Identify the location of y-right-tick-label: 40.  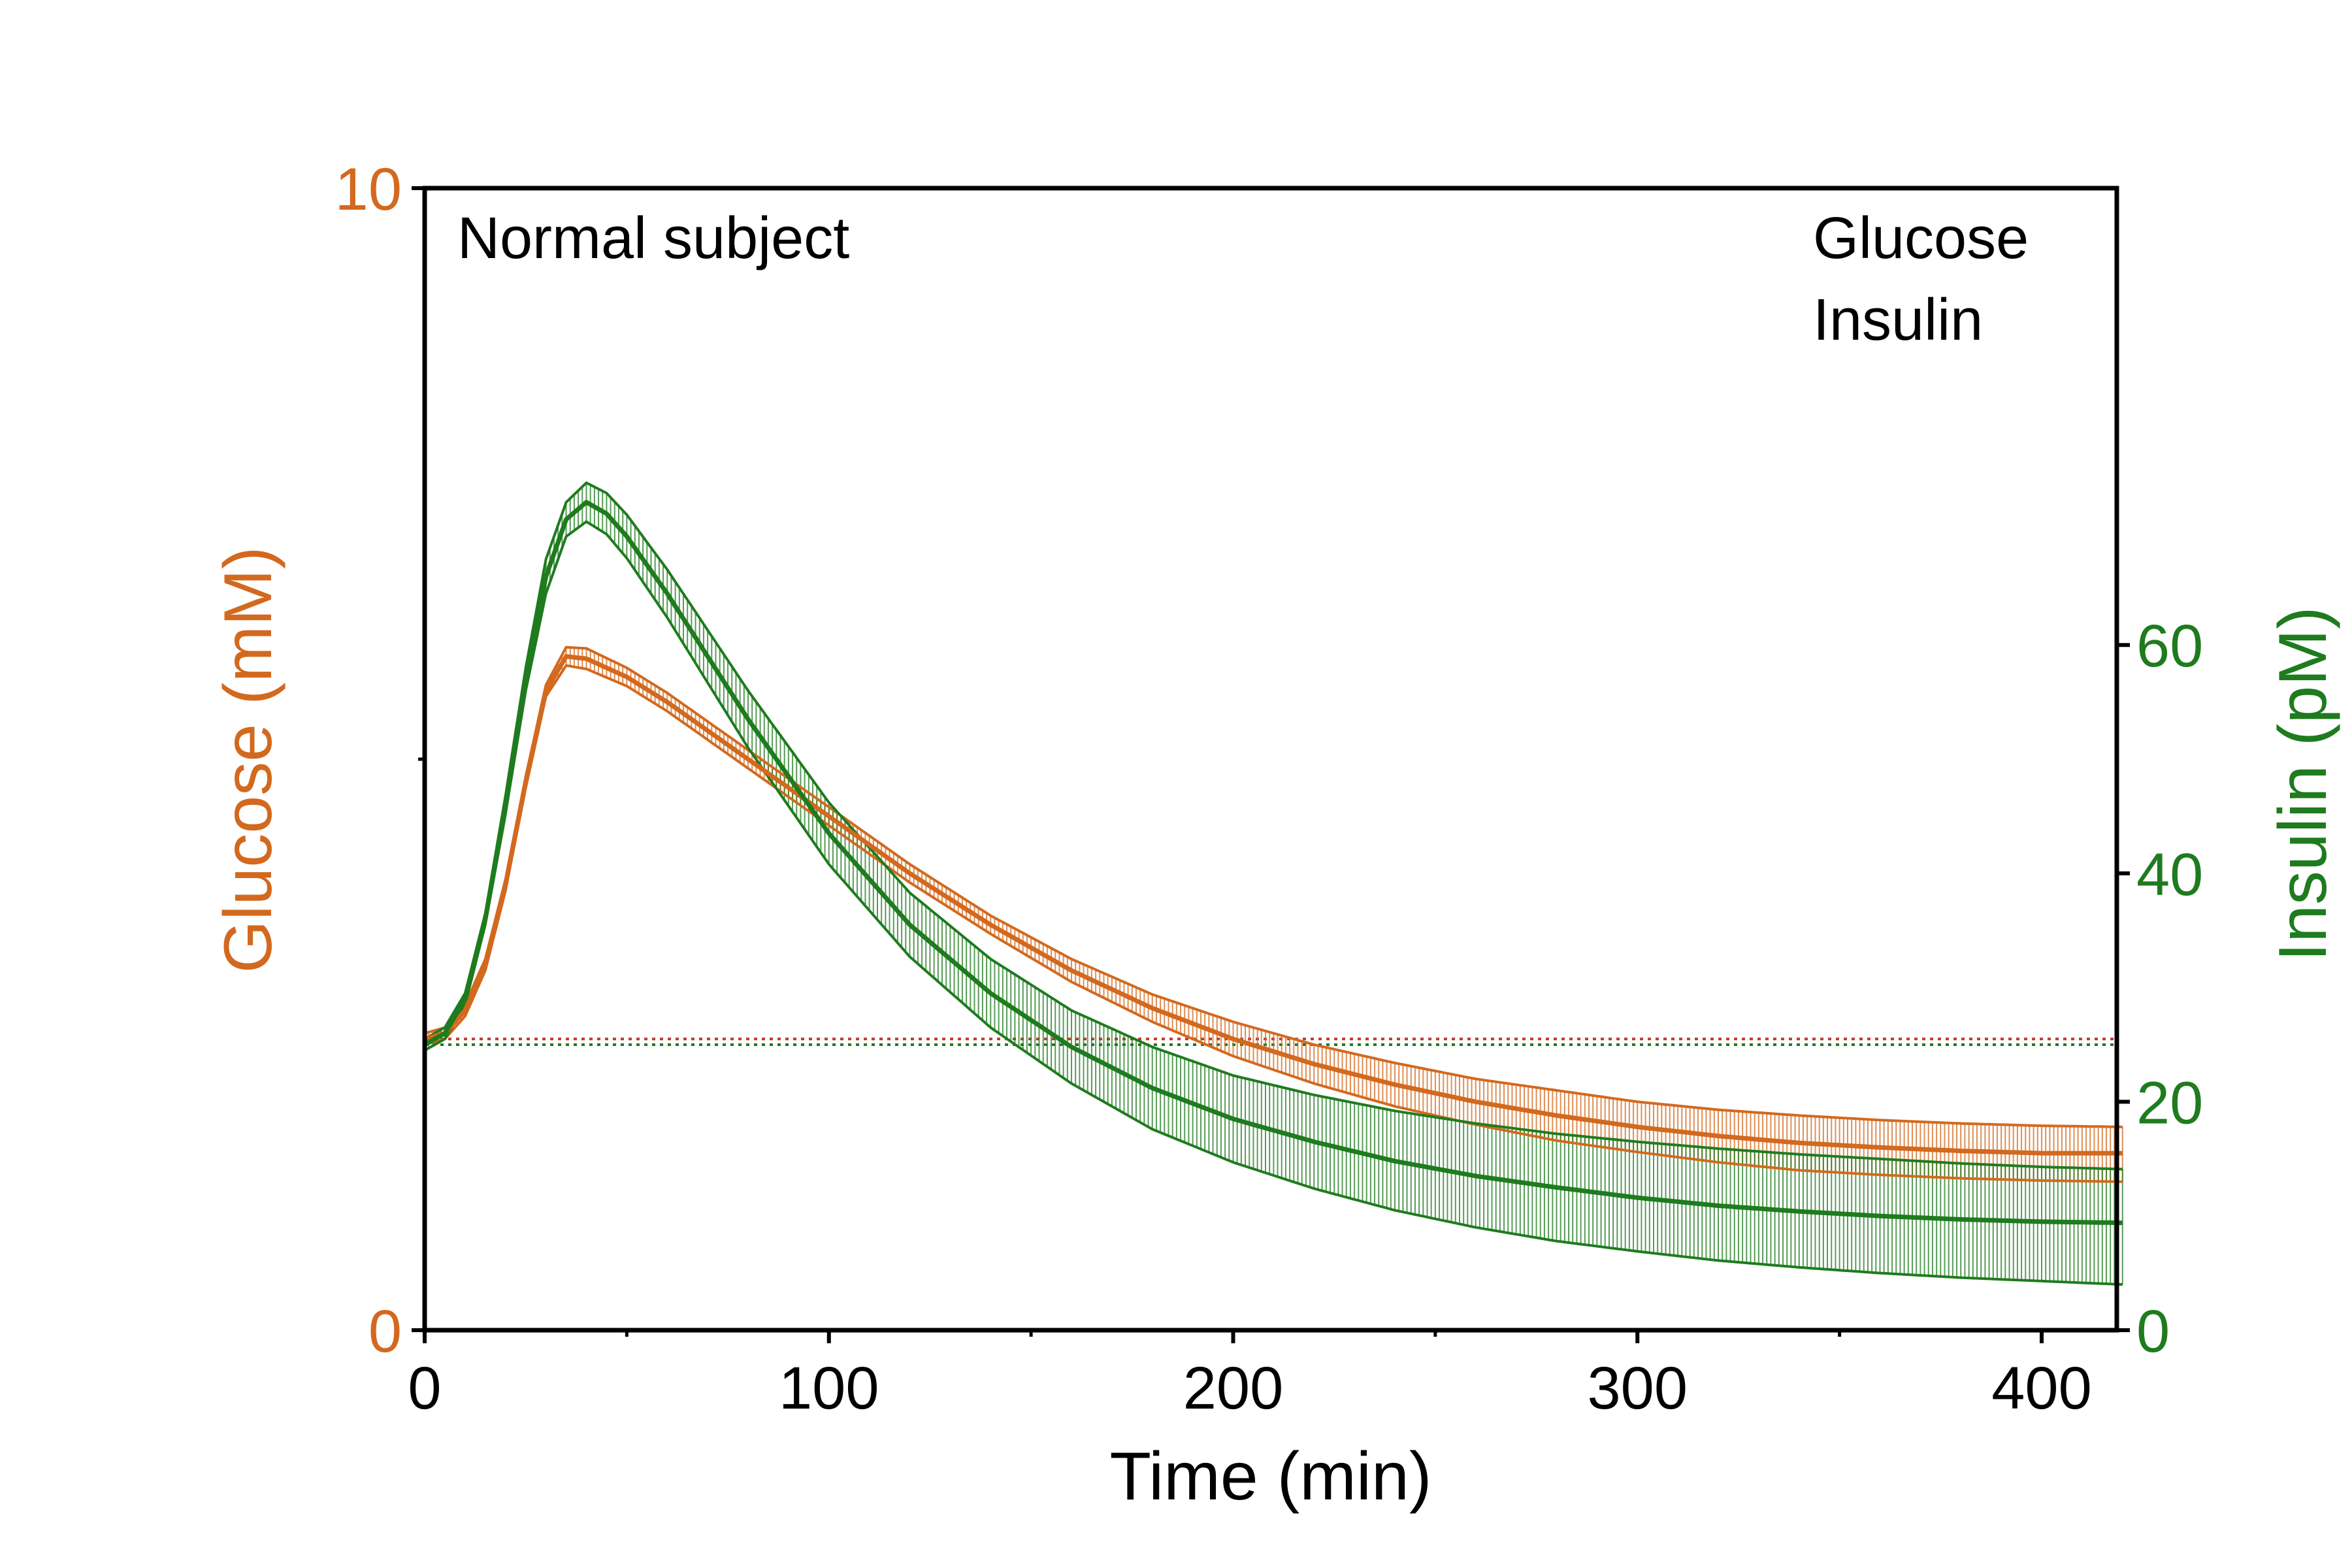
(2169, 874).